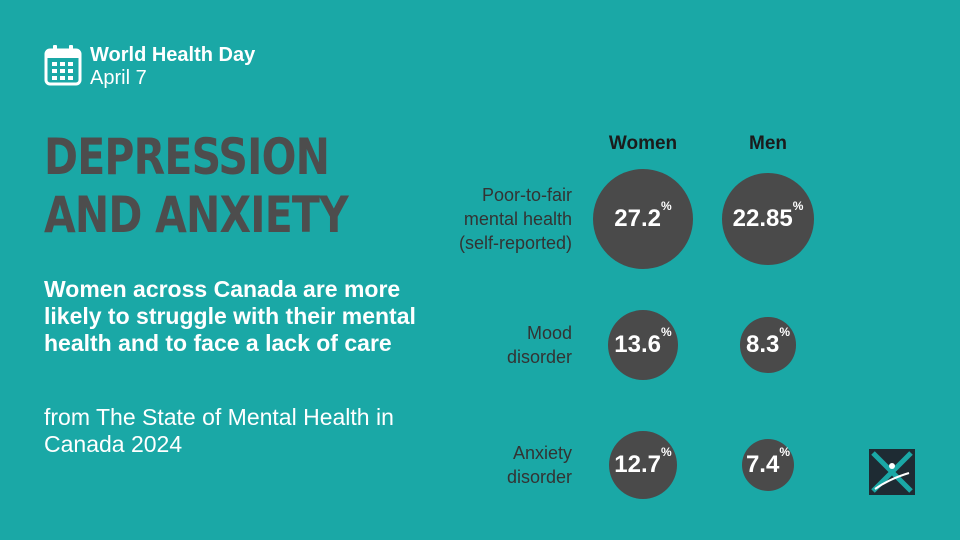  What do you see at coordinates (762, 218) in the screenshot?
I see `data-label: 22.85` at bounding box center [762, 218].